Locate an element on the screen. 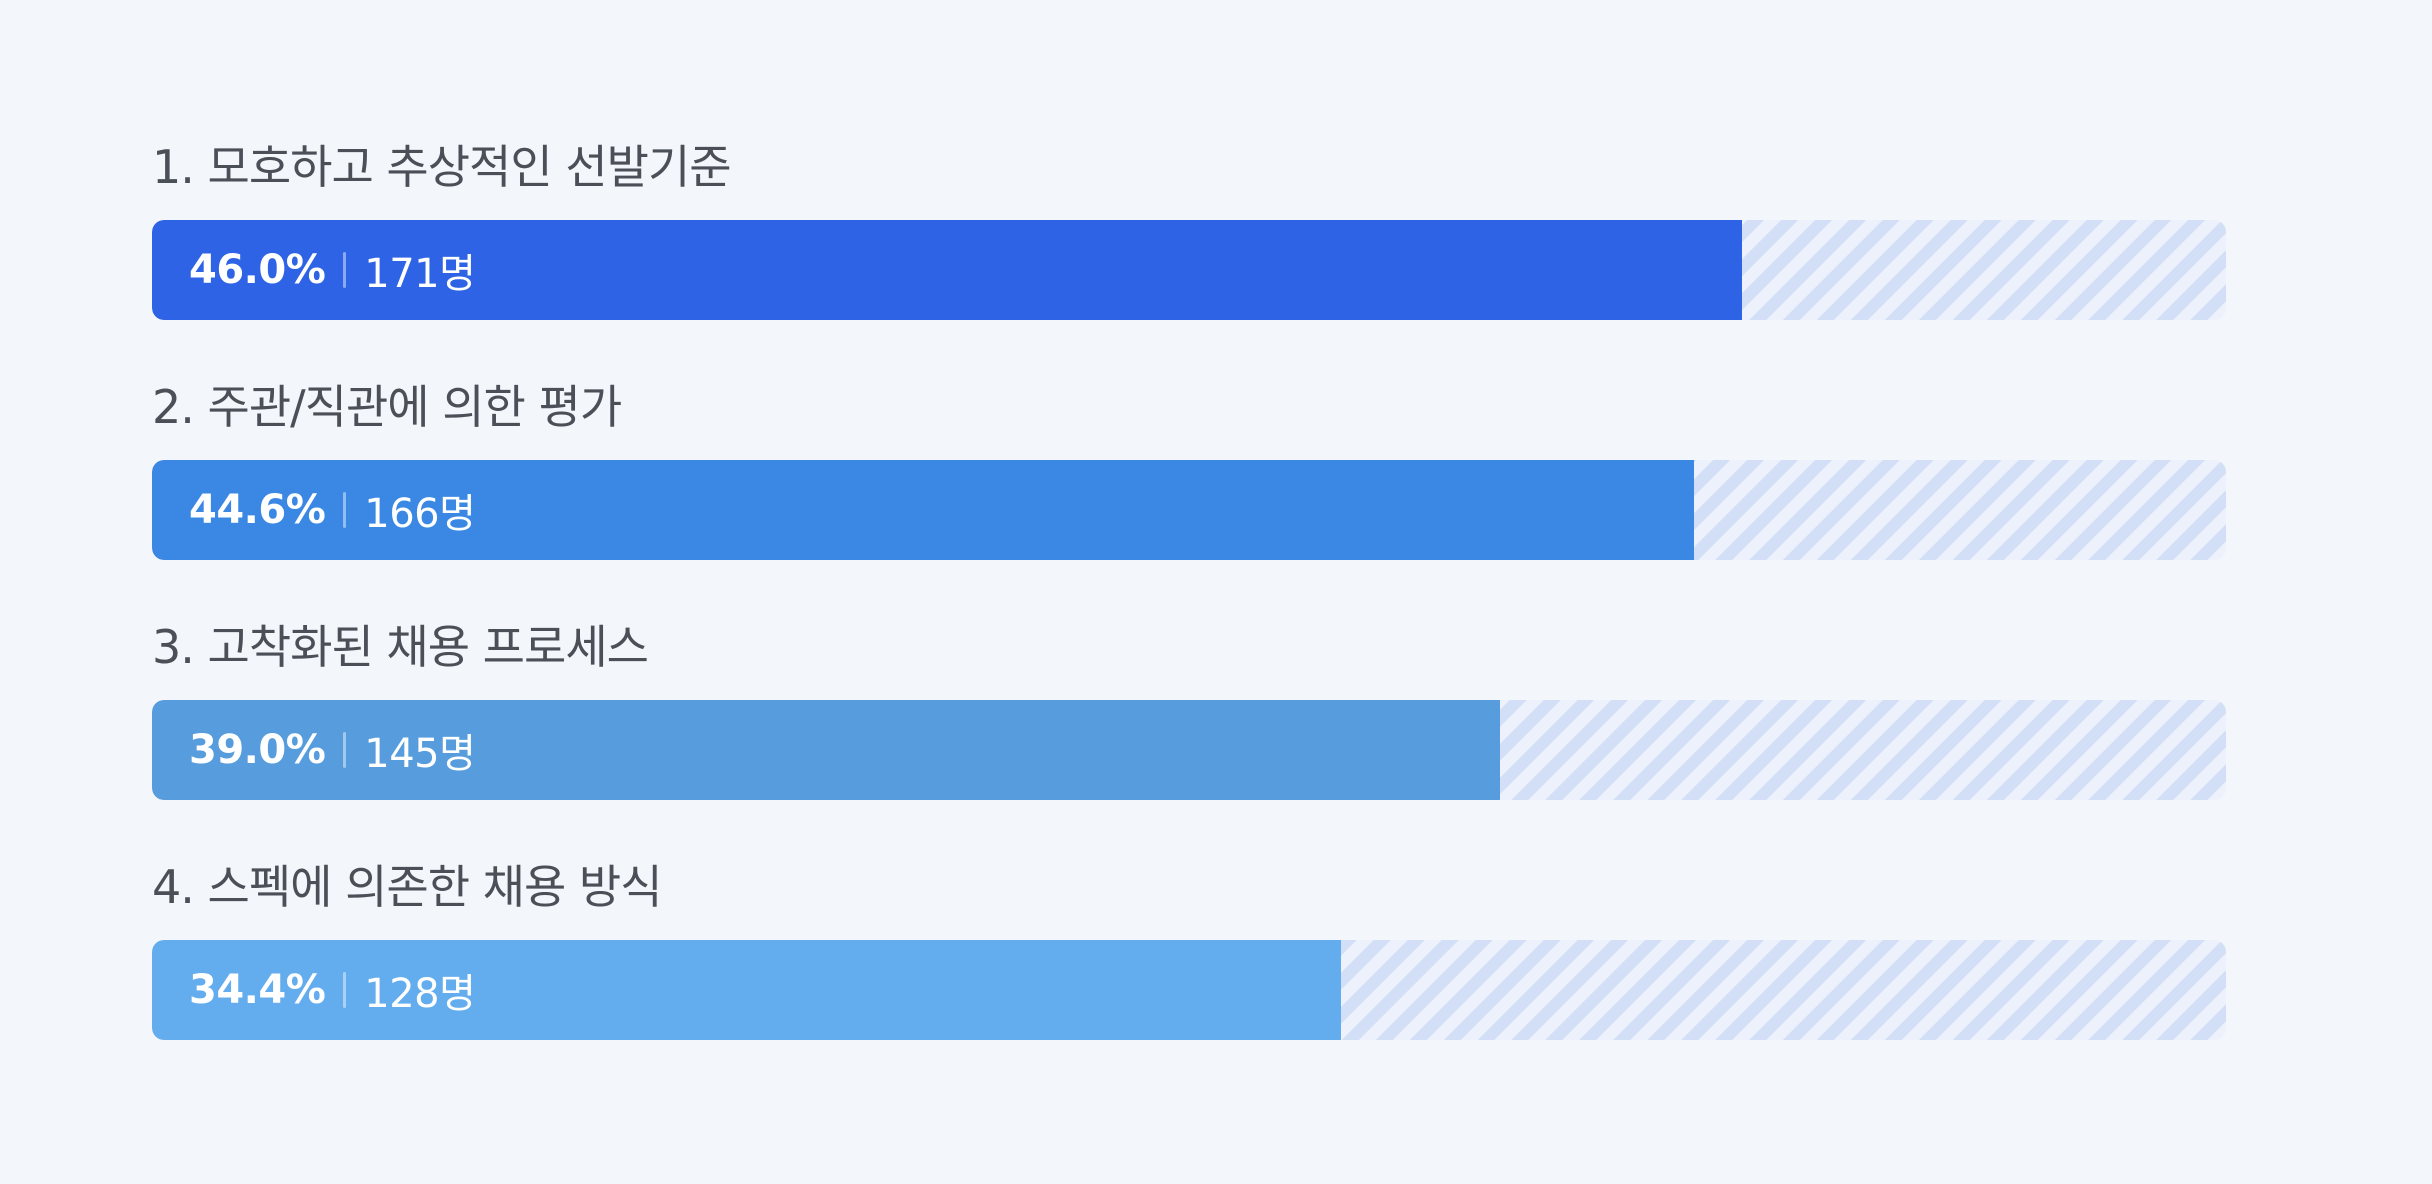 The width and height of the screenshot is (2432, 1184). percent-label: 34.4% is located at coordinates (257, 990).